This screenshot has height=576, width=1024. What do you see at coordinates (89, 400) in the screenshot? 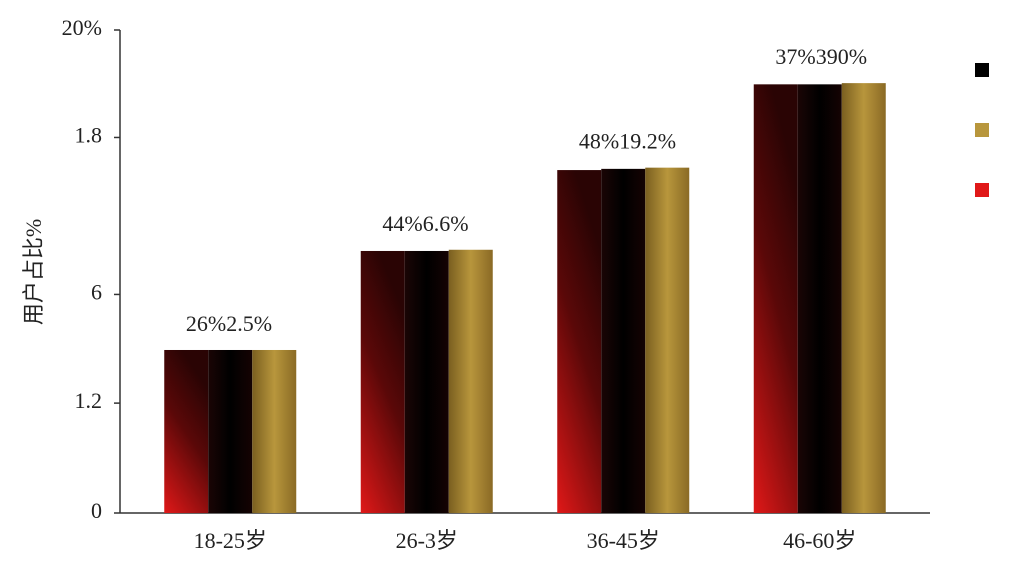
I see `y-tick-label: 1.2` at bounding box center [89, 400].